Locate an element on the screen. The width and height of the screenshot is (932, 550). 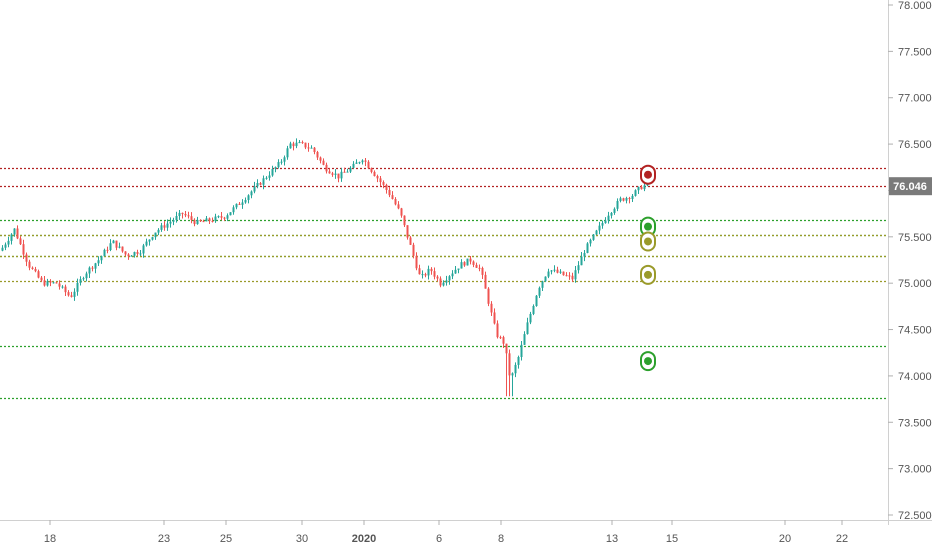
current-price-badge is located at coordinates (910, 186).